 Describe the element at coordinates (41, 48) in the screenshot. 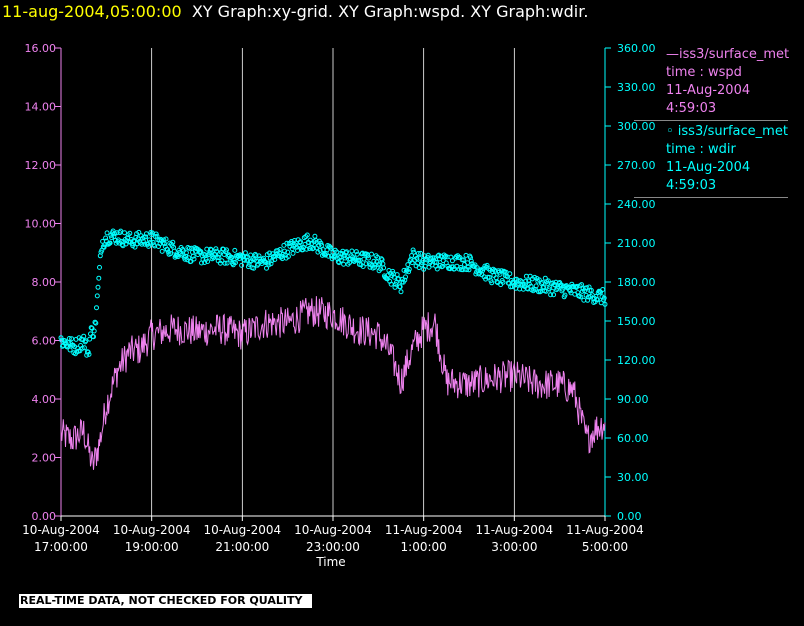

I see `y-left-tick-label: 16.00` at that location.